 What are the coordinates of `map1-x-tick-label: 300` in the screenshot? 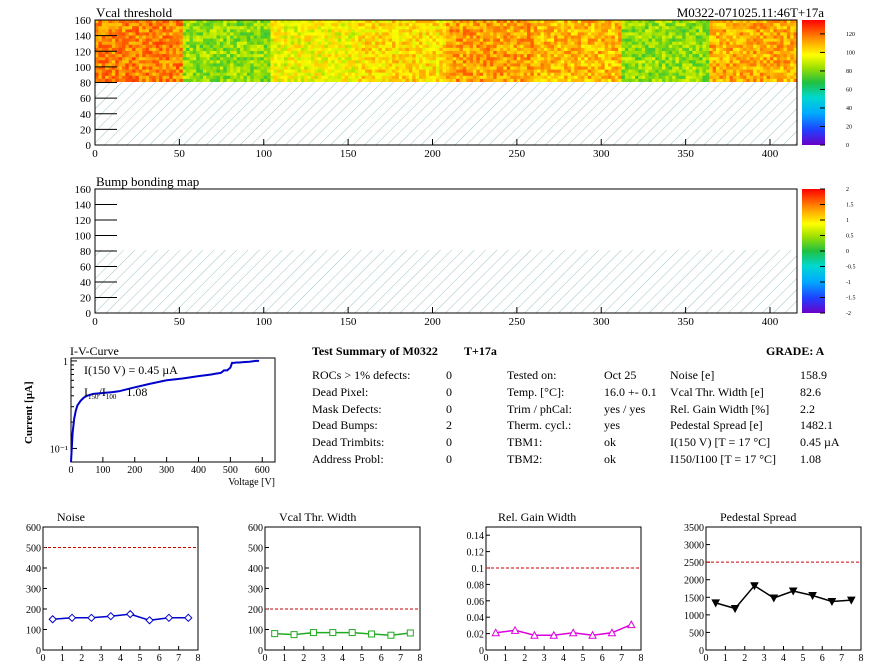 It's located at (601, 154).